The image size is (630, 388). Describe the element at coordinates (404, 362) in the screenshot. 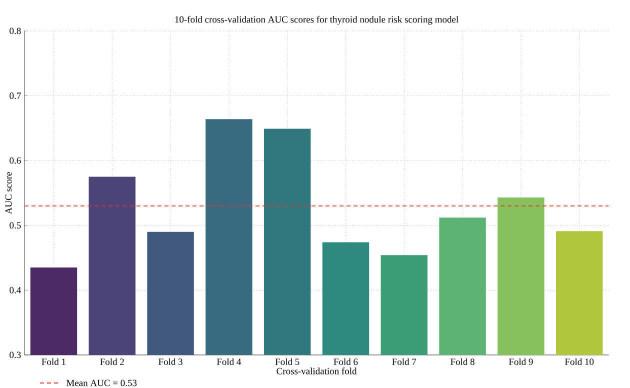

I see `x-tick-label: Fold 7` at that location.